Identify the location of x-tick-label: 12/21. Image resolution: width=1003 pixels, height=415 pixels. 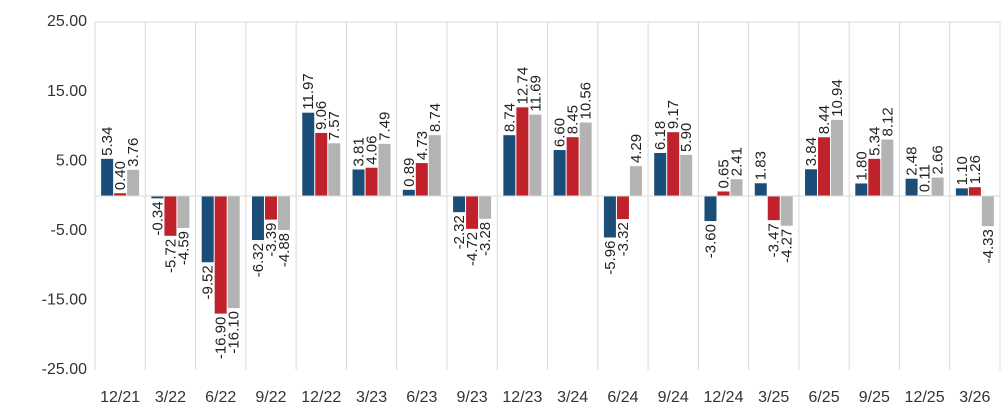
(120, 397).